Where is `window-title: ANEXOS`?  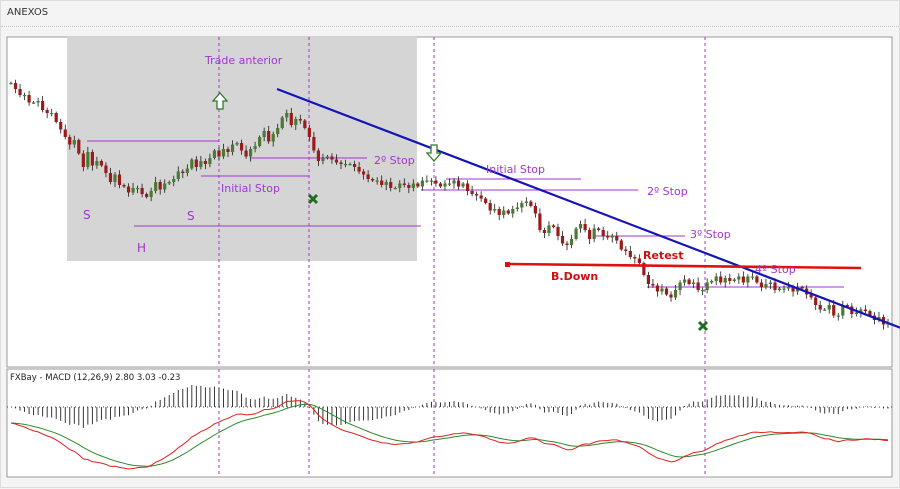
window-title: ANEXOS is located at coordinates (28, 12).